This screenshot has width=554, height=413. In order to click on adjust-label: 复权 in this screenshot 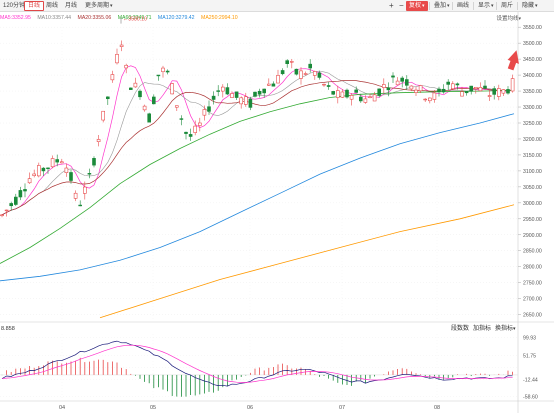, I will do `click(415, 6)`.